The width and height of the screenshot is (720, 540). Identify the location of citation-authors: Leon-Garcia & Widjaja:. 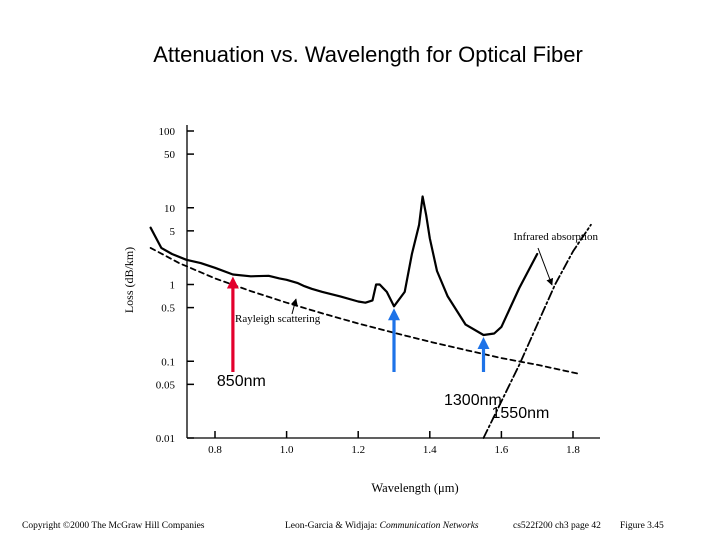
(332, 526).